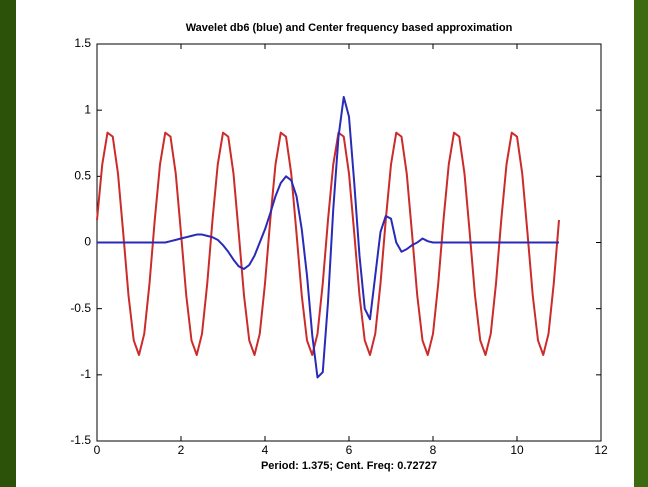  Describe the element at coordinates (517, 450) in the screenshot. I see `x-tick-label: 10` at that location.